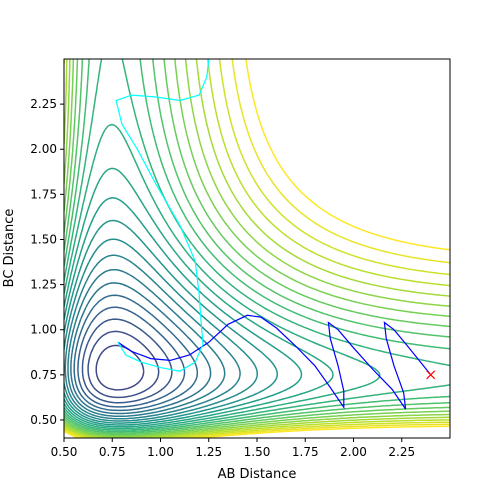 The width and height of the screenshot is (500, 492). Describe the element at coordinates (233, 448) in the screenshot. I see `x-axis-ticks: 0.50 0.75 1.00 1.25 1.50 1.75 2.00 2.25` at that location.